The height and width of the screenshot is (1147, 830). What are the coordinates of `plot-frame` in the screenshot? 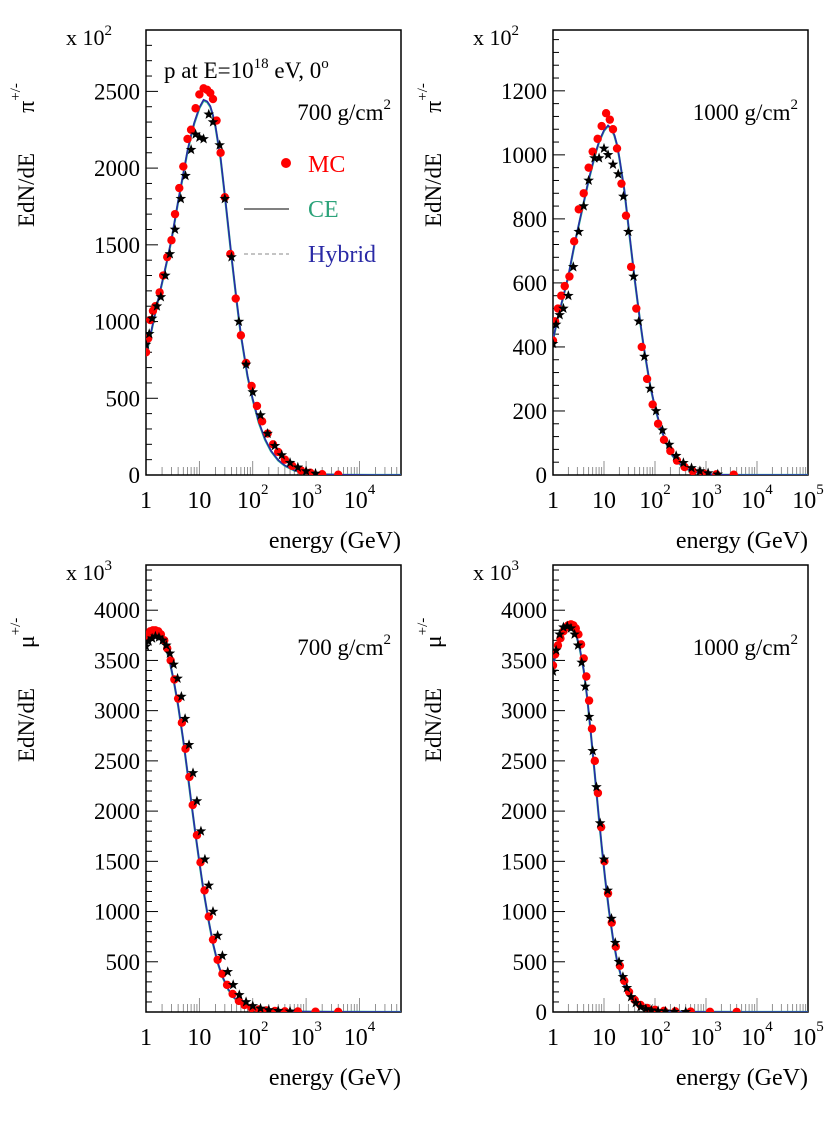 It's located at (680, 788).